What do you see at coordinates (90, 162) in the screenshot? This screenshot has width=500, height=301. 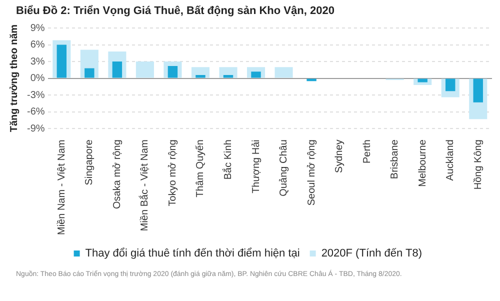 I see `x-tick-label: Singapore` at bounding box center [90, 162].